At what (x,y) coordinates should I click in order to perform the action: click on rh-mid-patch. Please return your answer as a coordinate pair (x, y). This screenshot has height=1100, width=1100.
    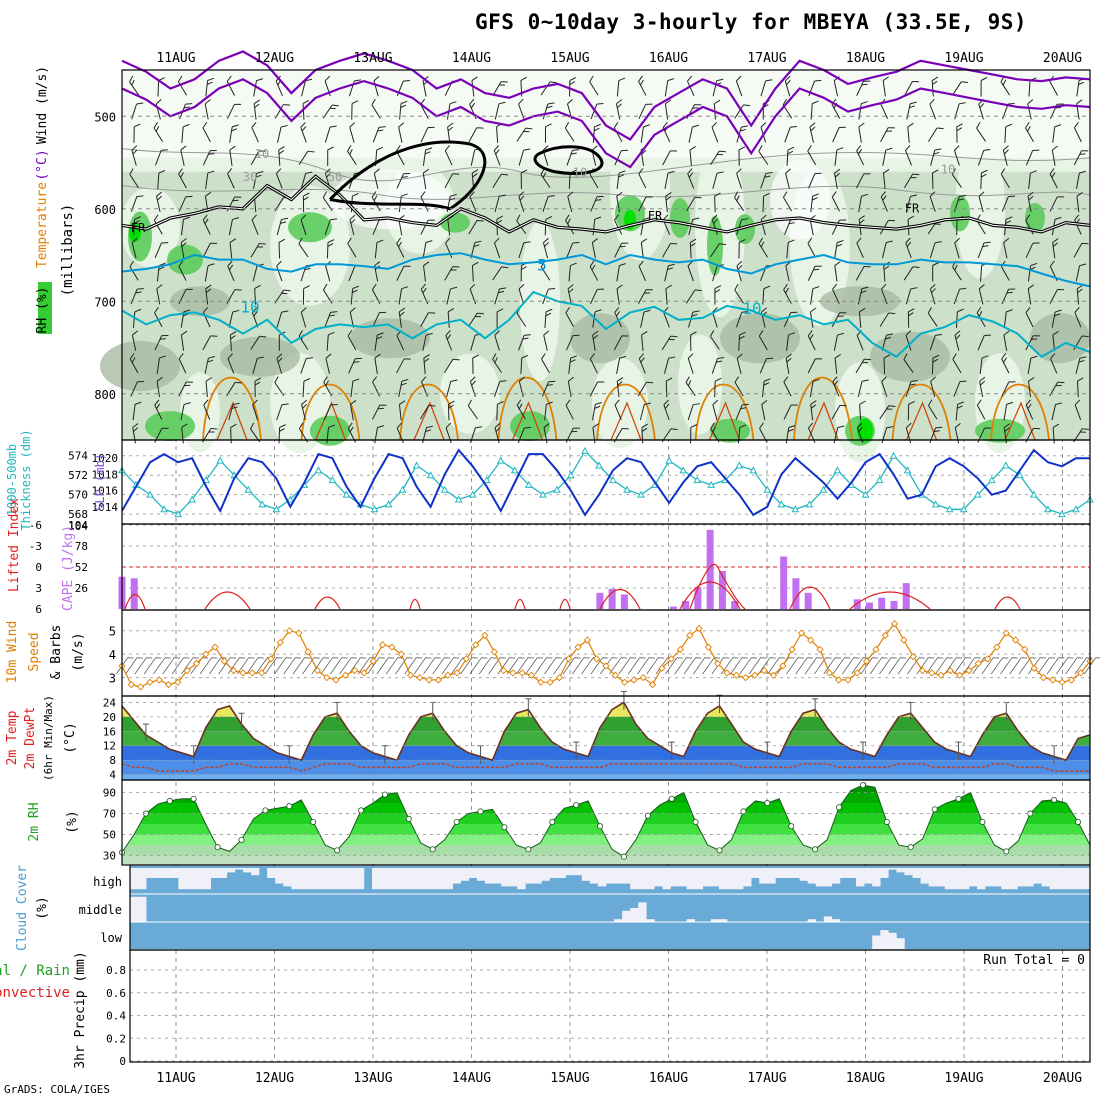
    Looking at the image, I should click on (600, 338).